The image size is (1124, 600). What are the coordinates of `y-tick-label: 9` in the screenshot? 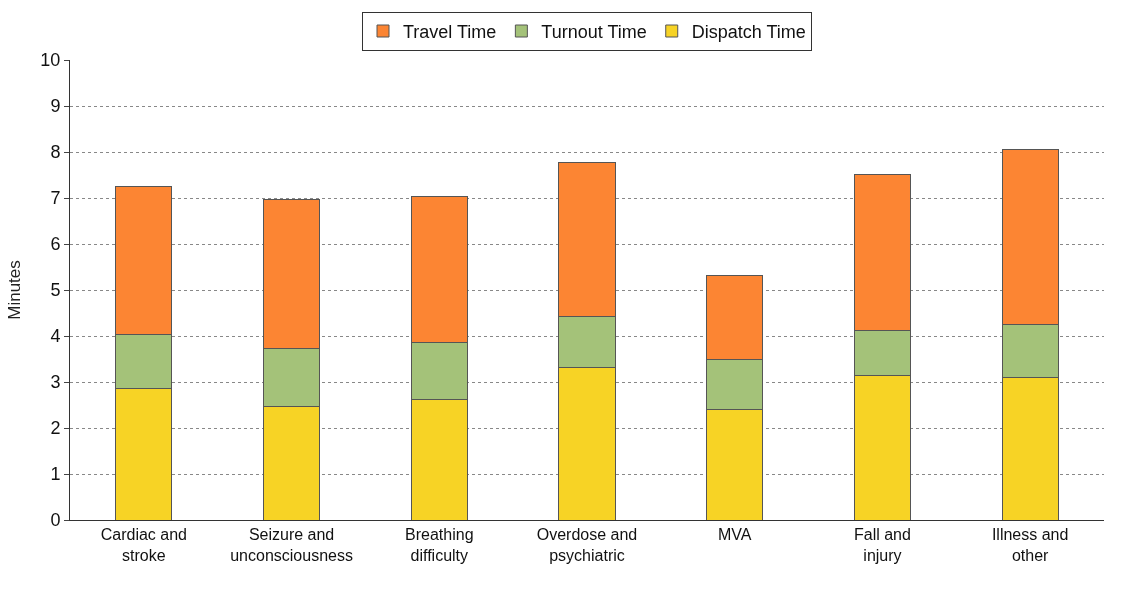 It's located at (55, 106).